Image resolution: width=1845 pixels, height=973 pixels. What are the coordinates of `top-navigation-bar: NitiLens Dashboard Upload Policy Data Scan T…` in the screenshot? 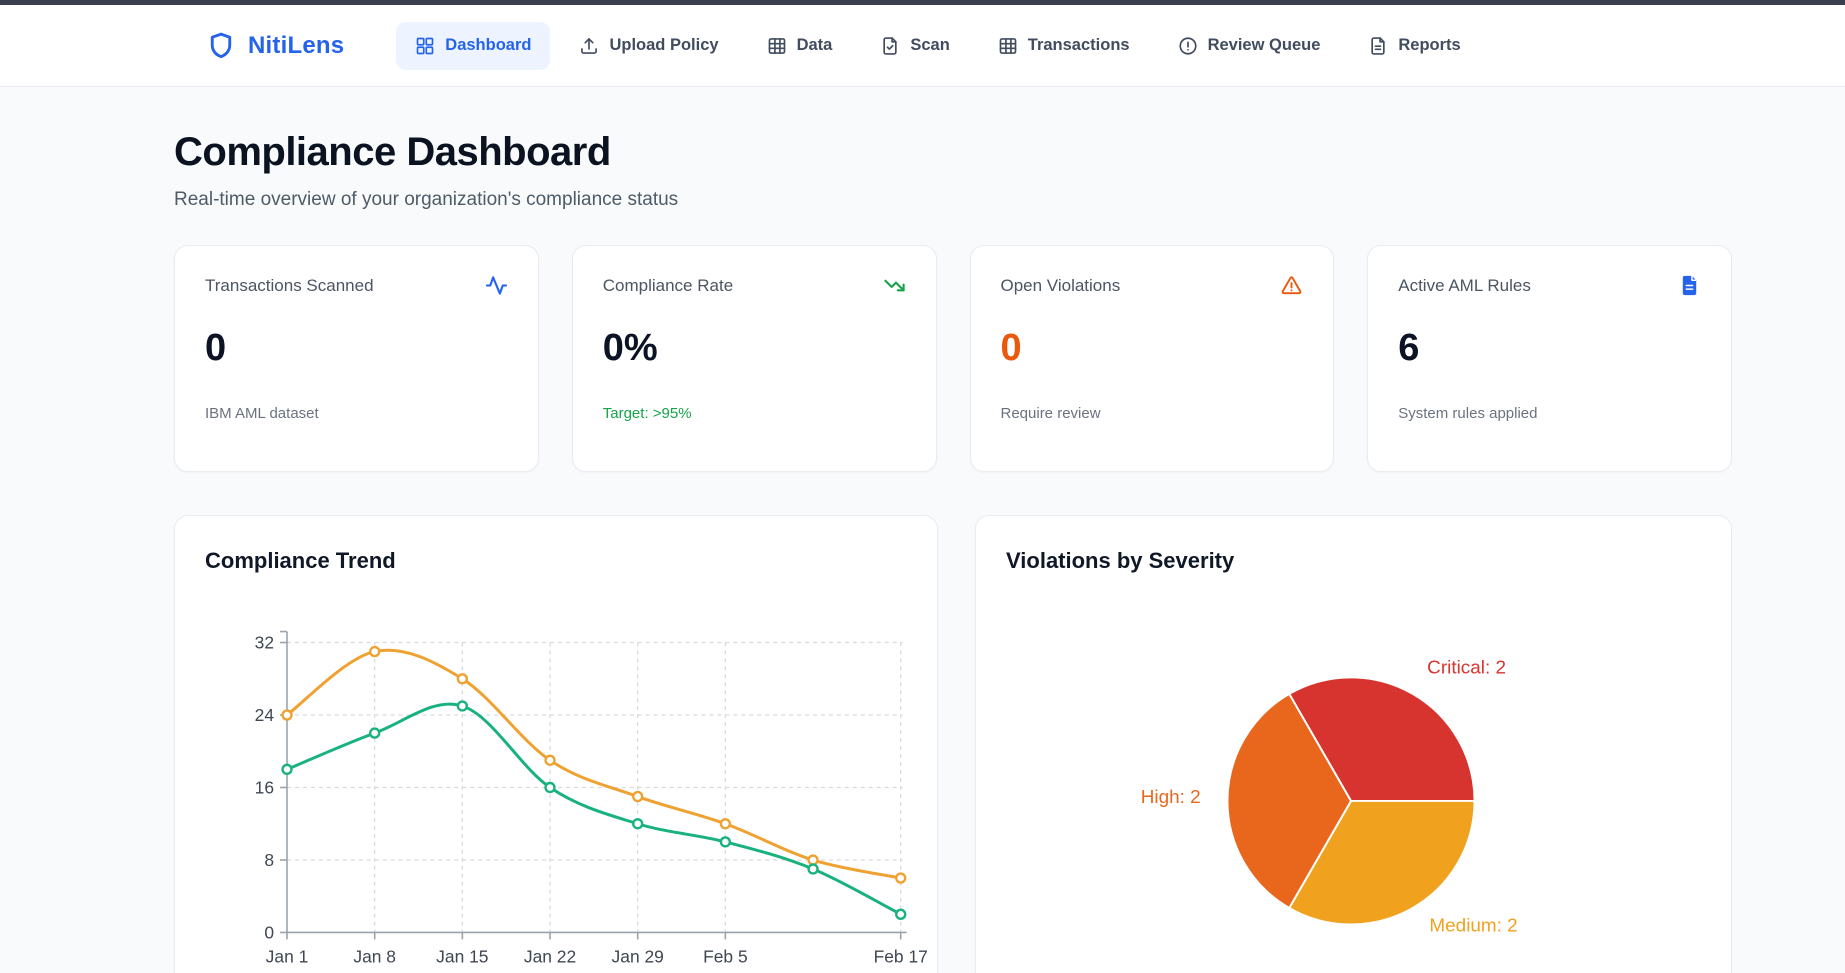 It's located at (922, 46).